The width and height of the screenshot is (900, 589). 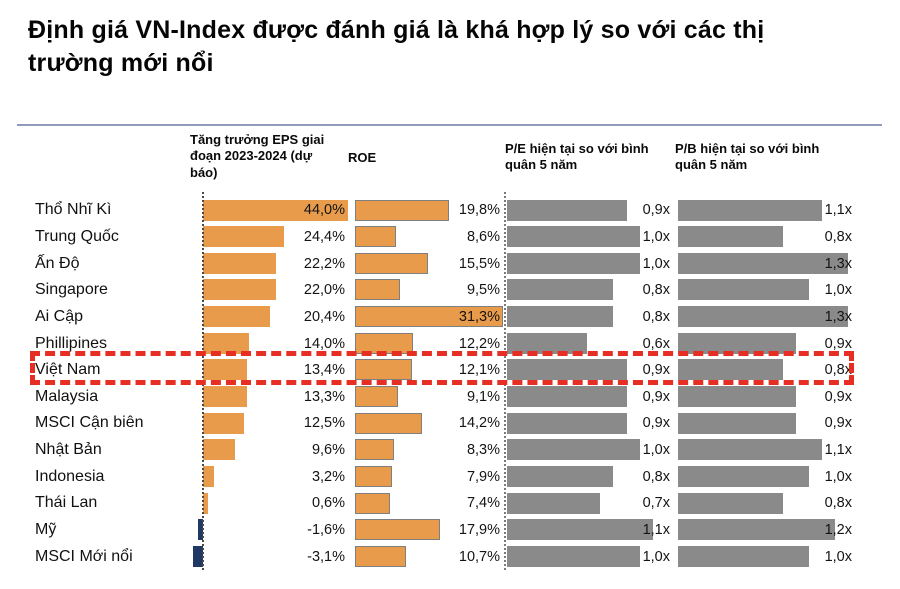 What do you see at coordinates (479, 530) in the screenshot?
I see `roe-value: 17,9%` at bounding box center [479, 530].